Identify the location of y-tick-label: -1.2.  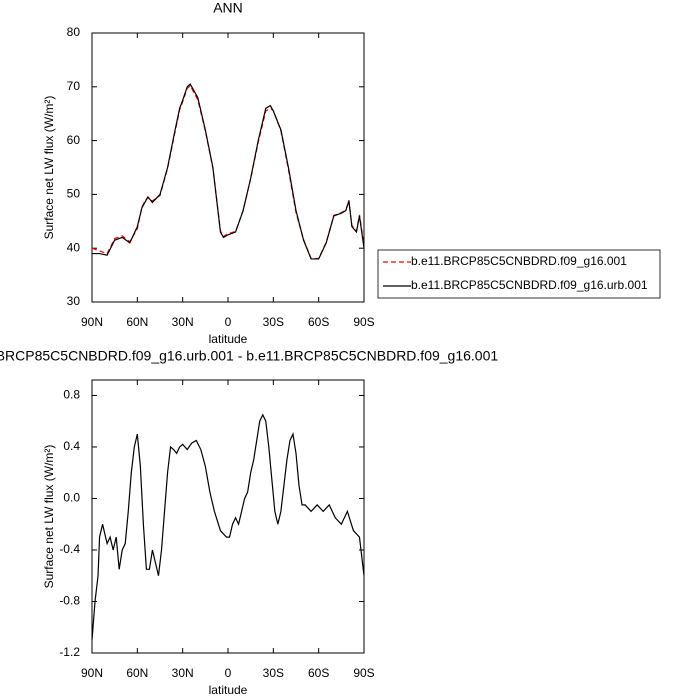
(69, 652).